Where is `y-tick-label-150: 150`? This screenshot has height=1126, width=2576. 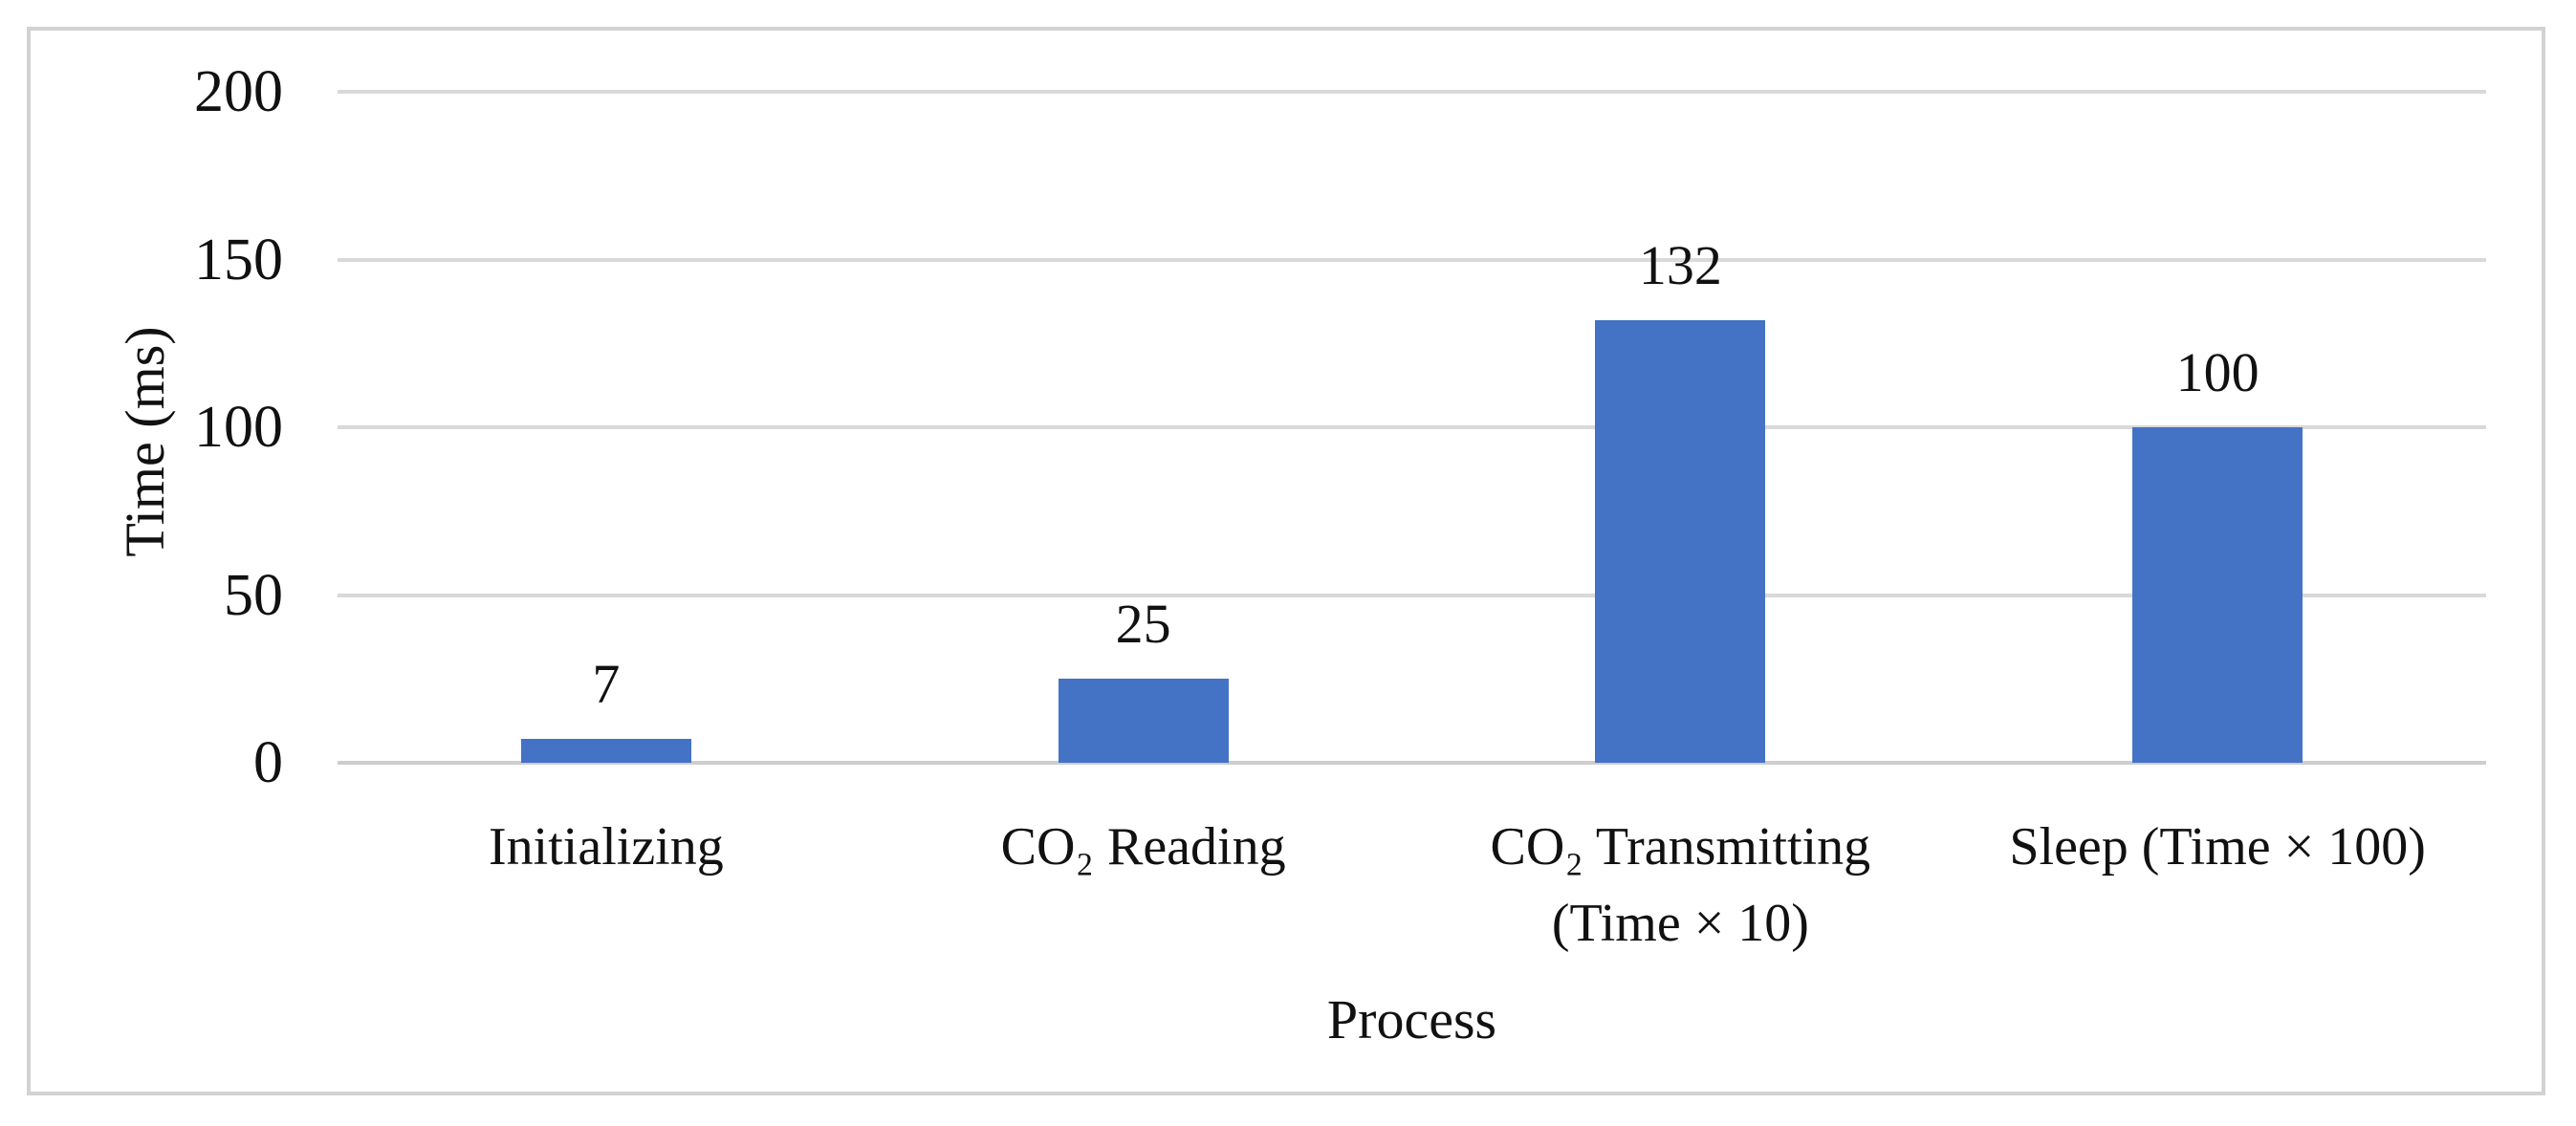 y-tick-label-150: 150 is located at coordinates (238, 259).